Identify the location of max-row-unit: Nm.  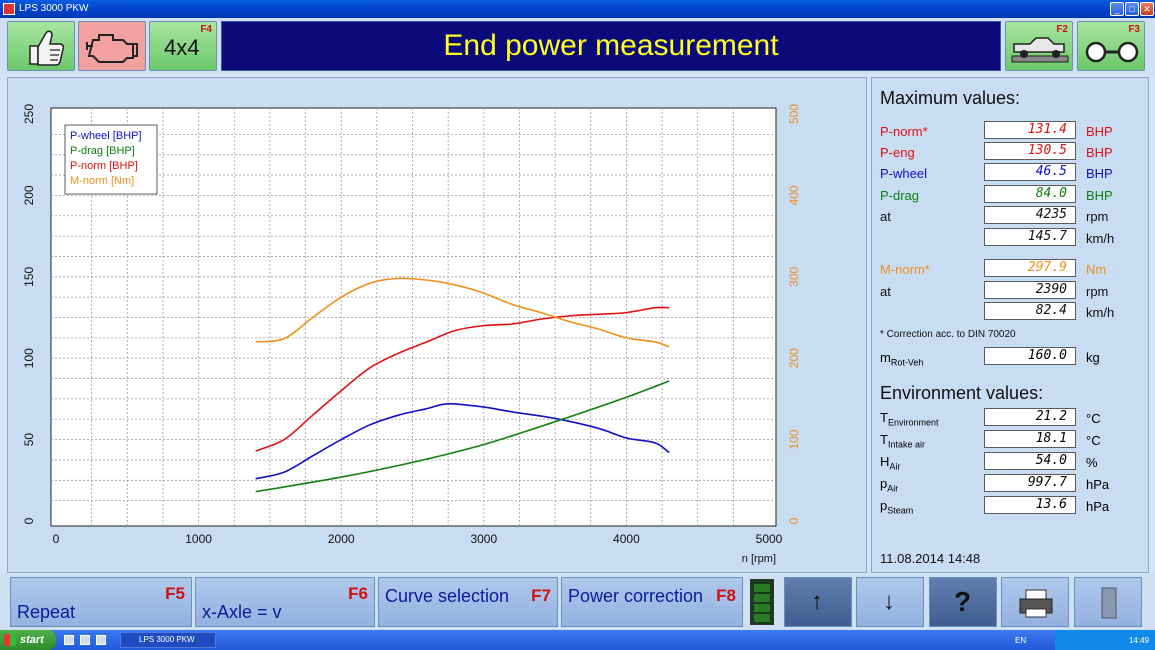
(1096, 269).